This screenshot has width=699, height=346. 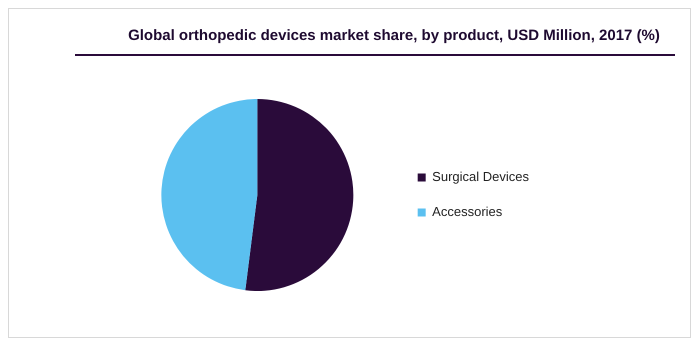 What do you see at coordinates (467, 212) in the screenshot?
I see `legend-label: Accessories` at bounding box center [467, 212].